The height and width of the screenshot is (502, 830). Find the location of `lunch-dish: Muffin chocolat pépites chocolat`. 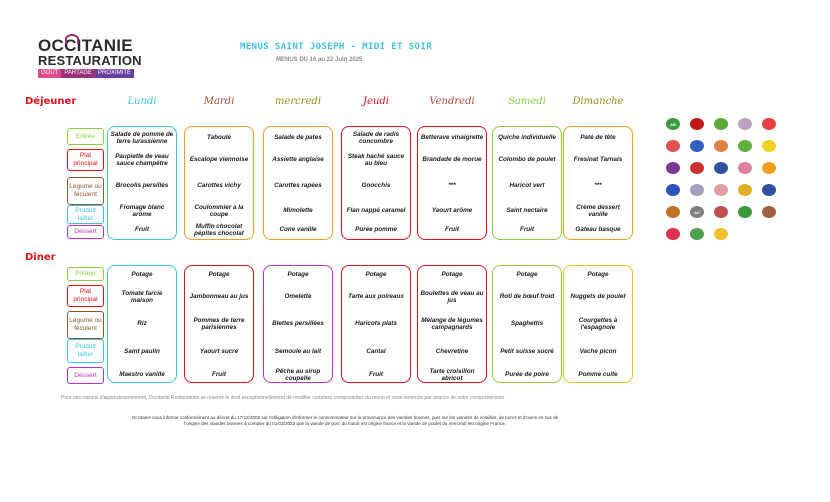

lunch-dish: Muffin chocolat pépites chocolat is located at coordinates (219, 230).